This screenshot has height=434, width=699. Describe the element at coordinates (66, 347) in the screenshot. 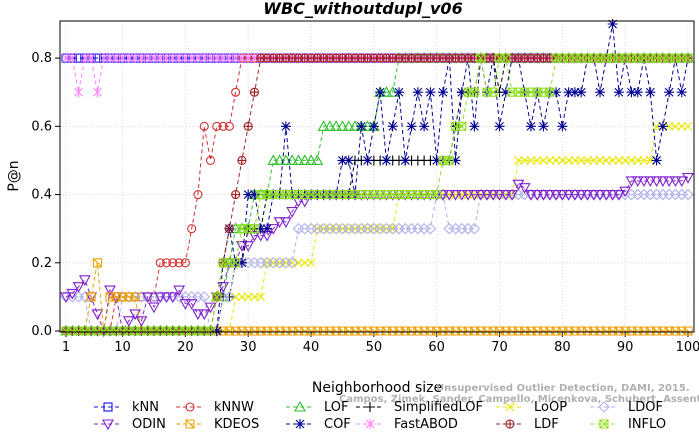

I see `x-tick-label: 1` at that location.